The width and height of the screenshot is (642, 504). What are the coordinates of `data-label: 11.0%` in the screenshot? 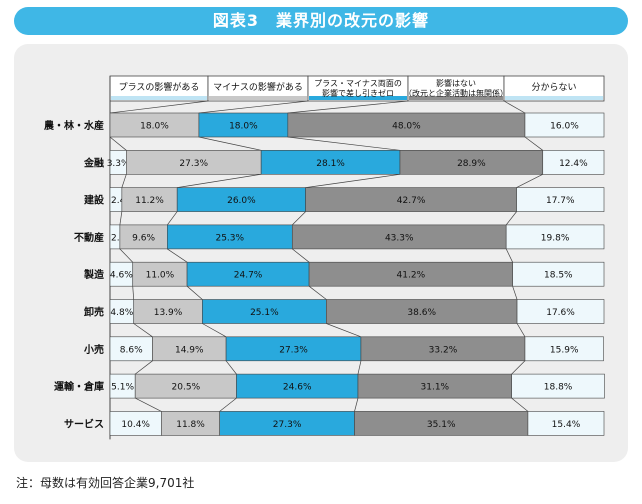 It's located at (160, 276).